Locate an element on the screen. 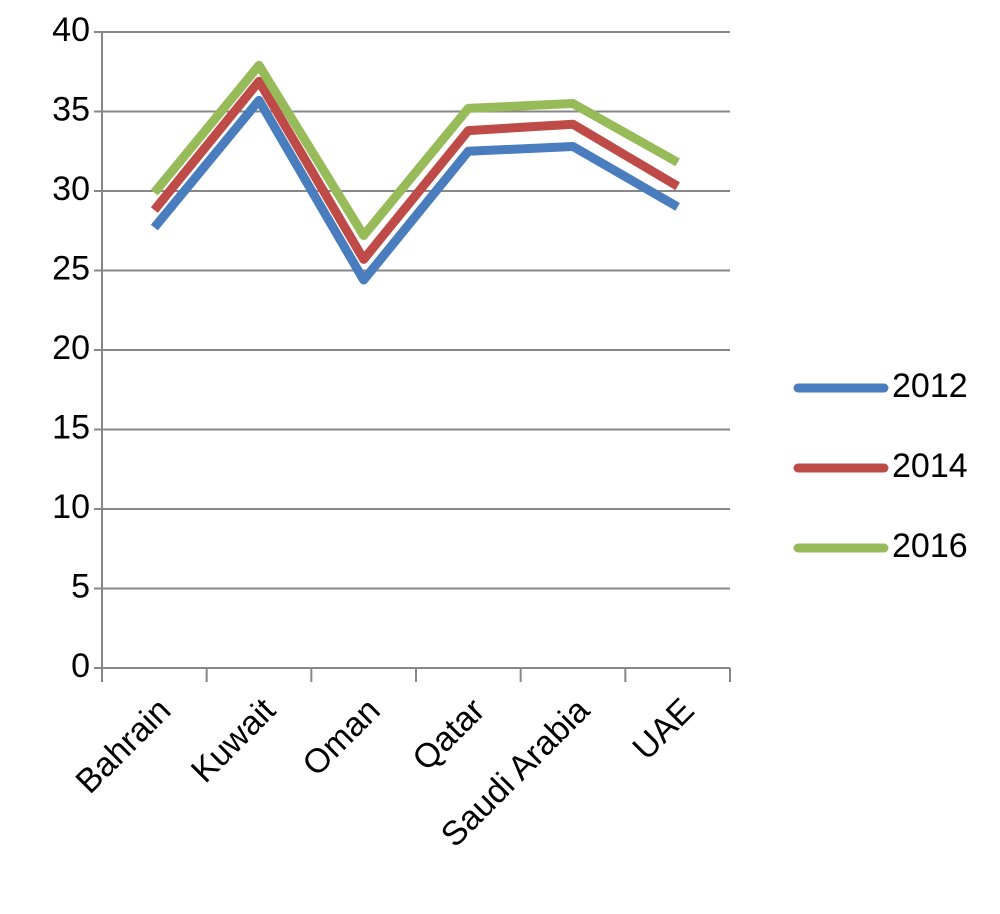 This screenshot has height=914, width=1000. y-tick-label: 20 is located at coordinates (71, 348).